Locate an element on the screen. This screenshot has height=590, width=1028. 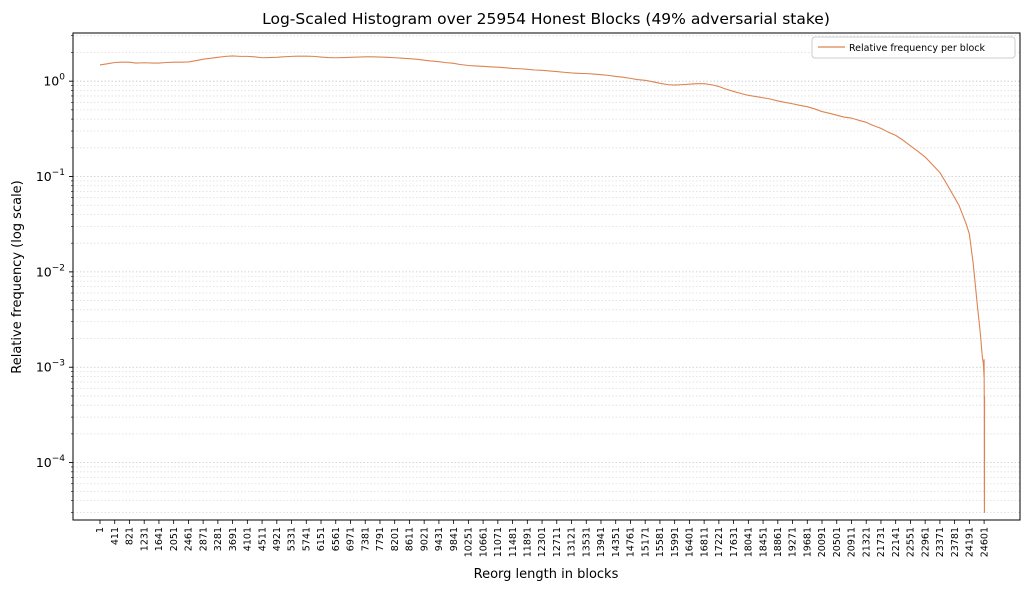
x-tick-label: 16401 is located at coordinates (690, 542).